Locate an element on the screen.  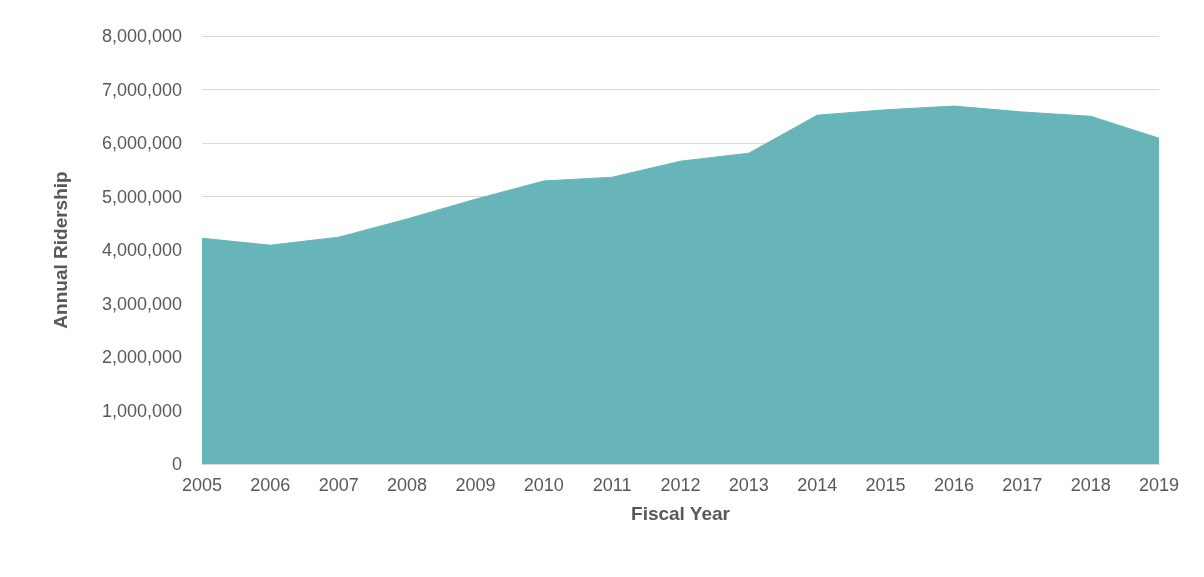
y-axis-title: Annual Ridership is located at coordinates (60, 250).